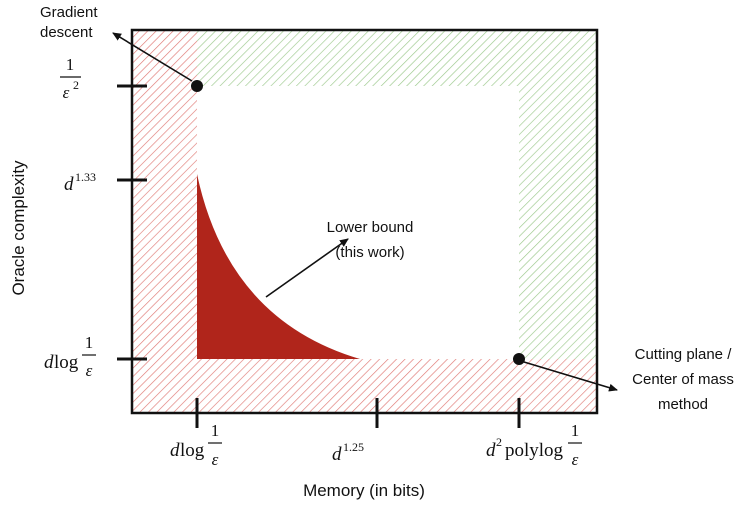 This screenshot has width=745, height=508. I want to click on x-axis-title: Memory (in bits), so click(364, 490).